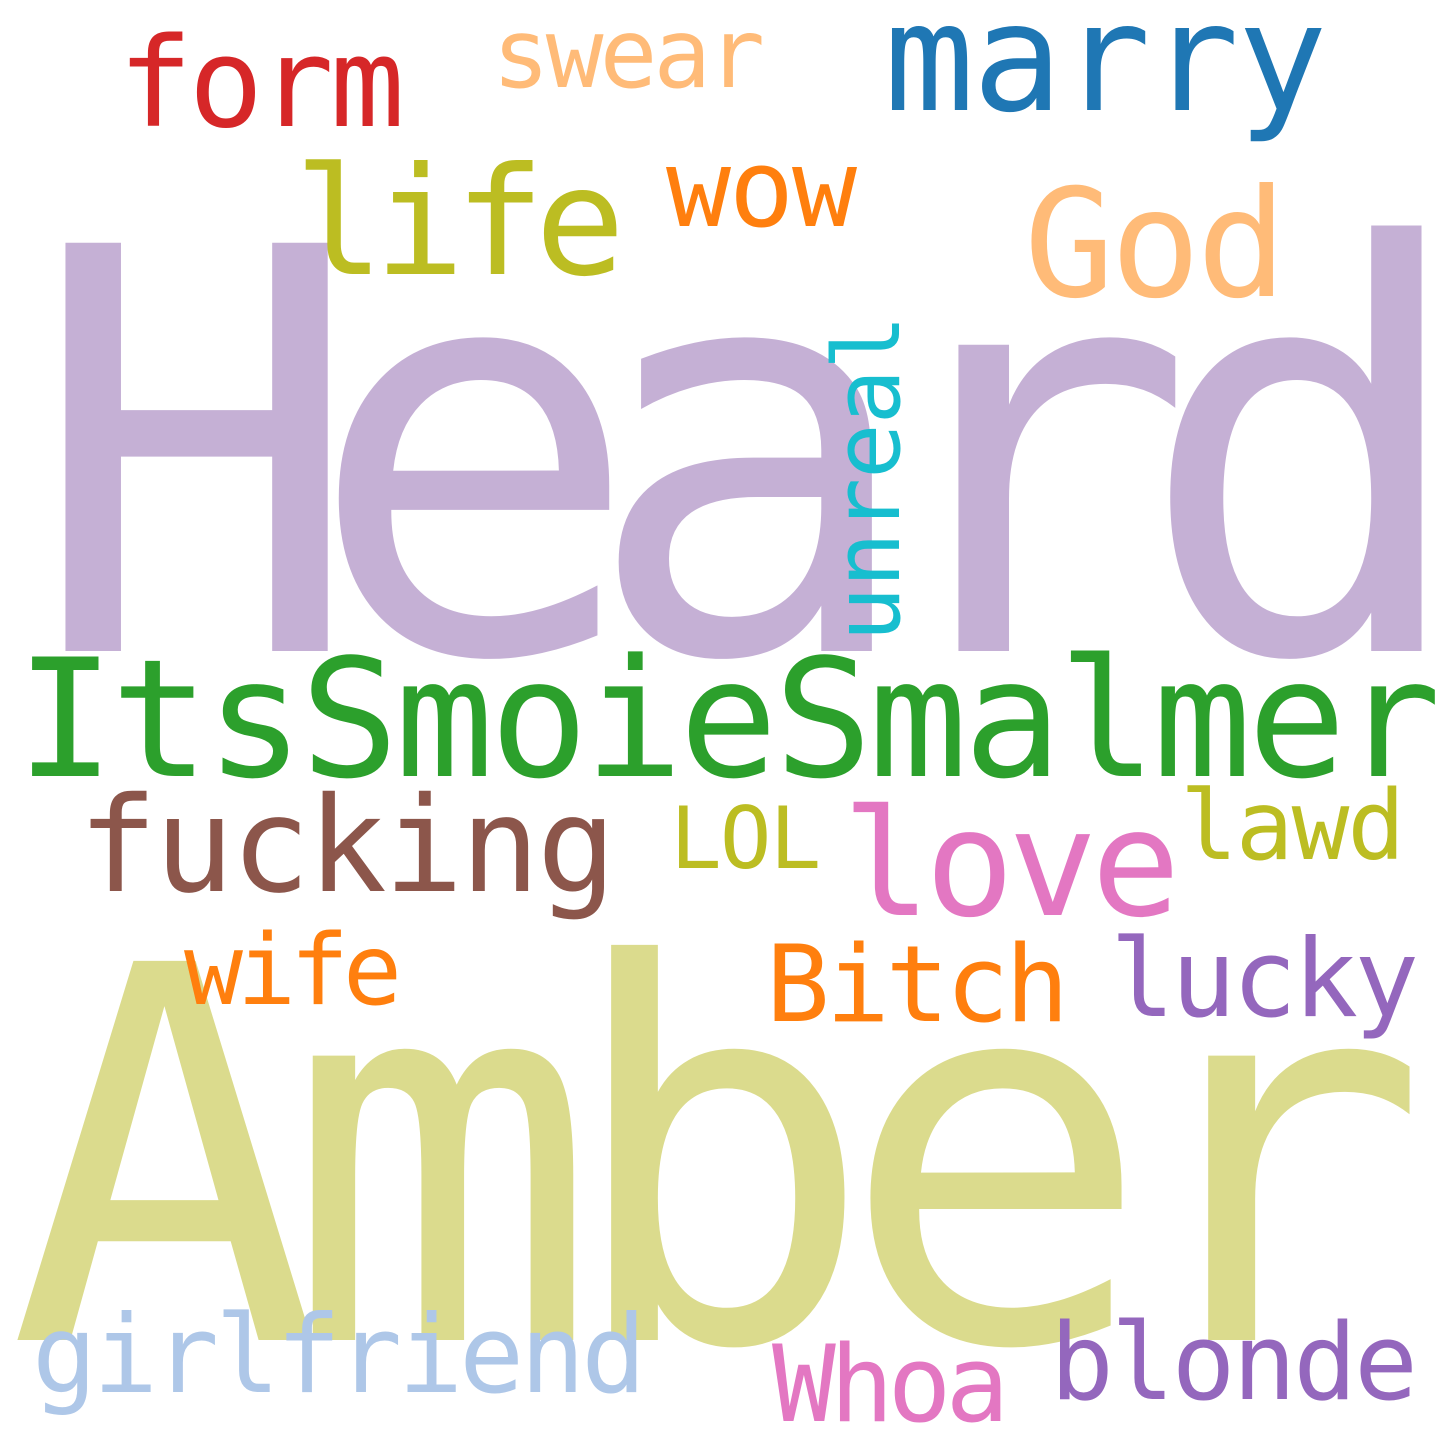 The width and height of the screenshot is (1440, 1440). Describe the element at coordinates (293, 971) in the screenshot. I see `word-wife: wife` at that location.